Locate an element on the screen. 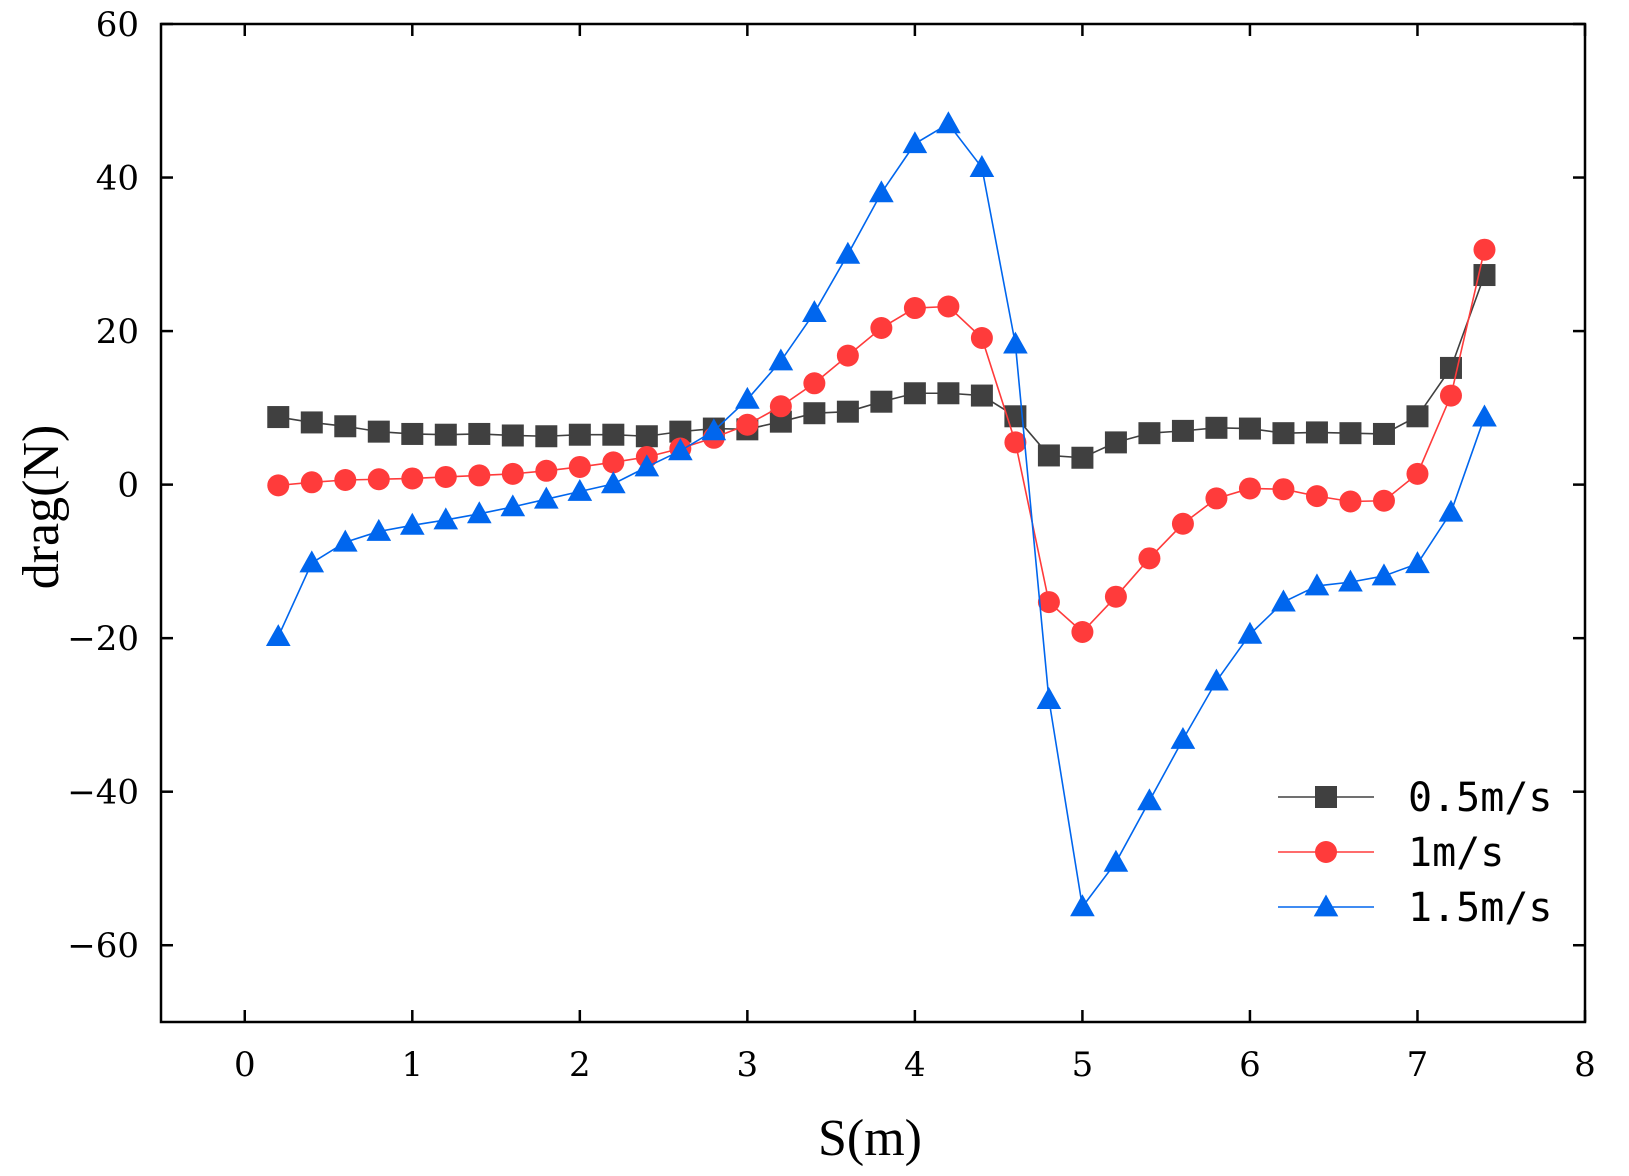  x-tick-label: 8 is located at coordinates (1585, 1065).